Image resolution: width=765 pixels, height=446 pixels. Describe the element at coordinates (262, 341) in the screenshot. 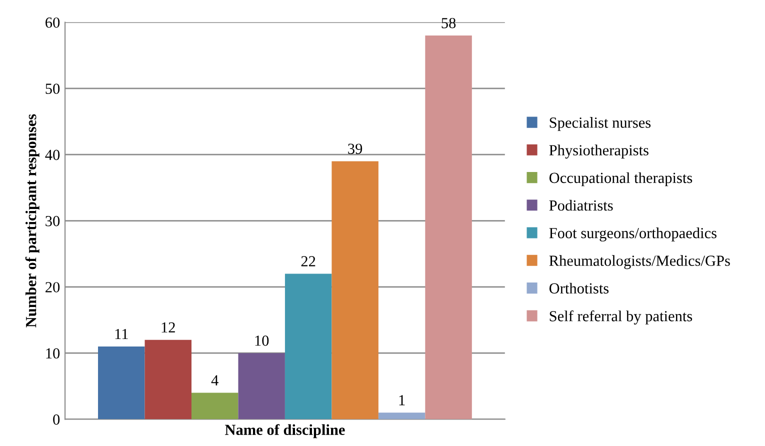

I see `data-label: 10` at that location.